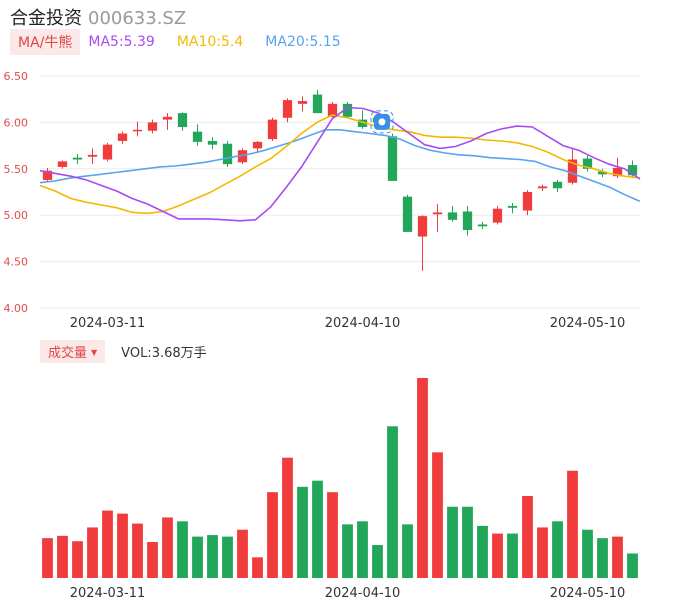 This screenshot has height=606, width=686. Describe the element at coordinates (45, 42) in the screenshot. I see `ma-indicator-selector: MA/牛熊` at that location.